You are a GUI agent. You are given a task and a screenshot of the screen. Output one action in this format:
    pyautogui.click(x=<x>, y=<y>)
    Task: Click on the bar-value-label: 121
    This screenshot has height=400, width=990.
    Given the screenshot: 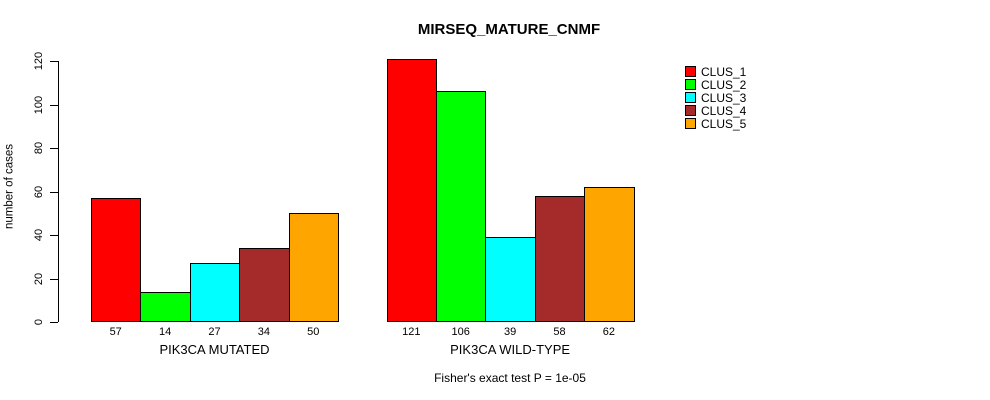 What is the action you would take?
    pyautogui.click(x=411, y=331)
    